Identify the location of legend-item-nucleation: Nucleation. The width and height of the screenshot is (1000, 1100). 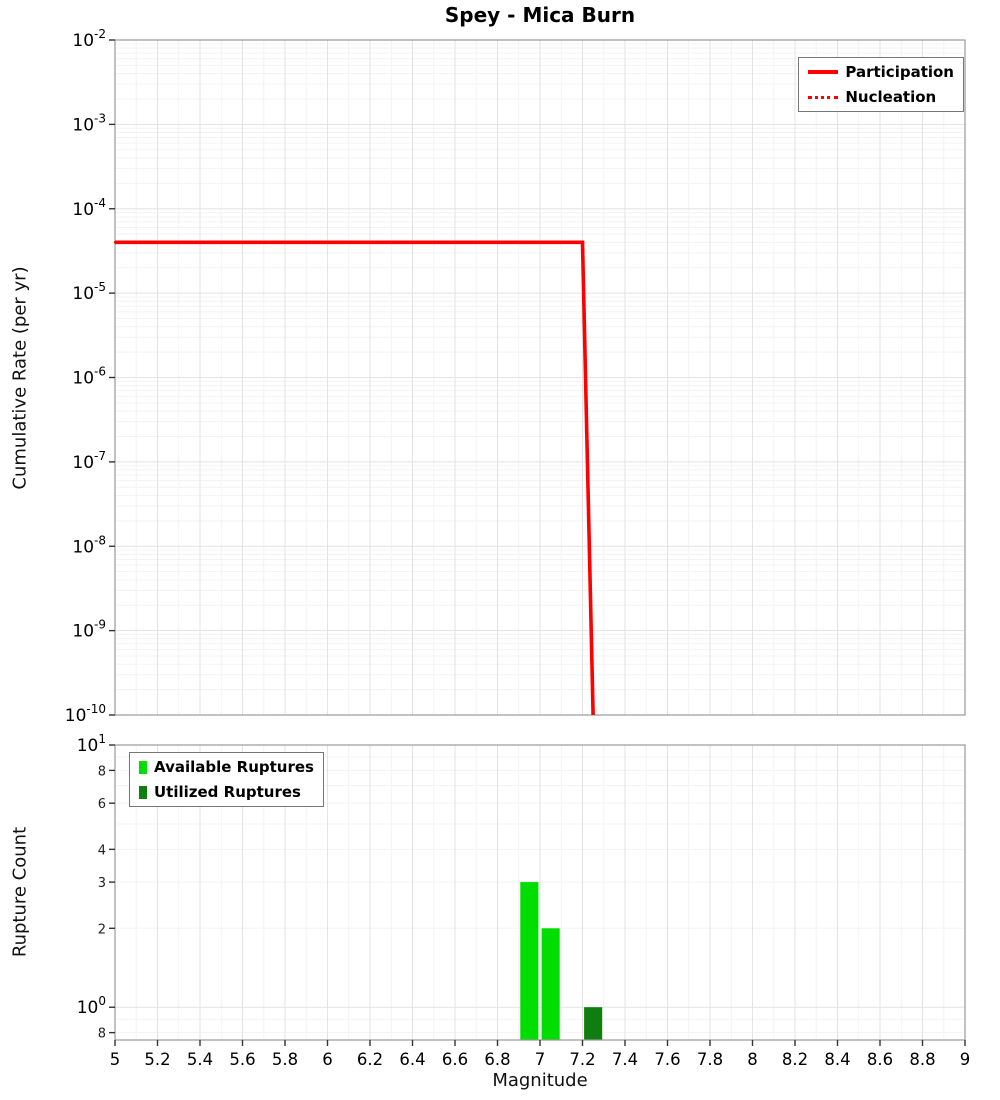
(881, 97).